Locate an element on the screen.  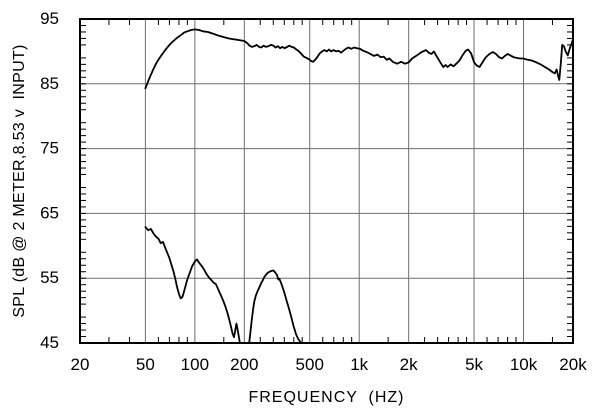
svg-text: 200 is located at coordinates (244, 364).